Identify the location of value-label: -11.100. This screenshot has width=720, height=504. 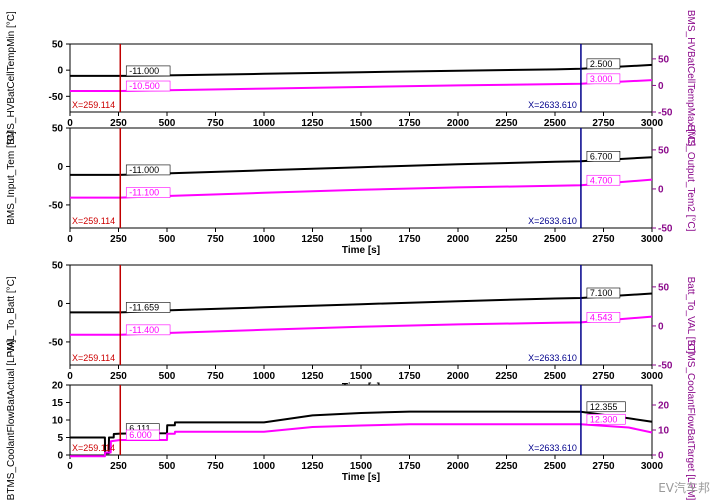
(144, 193).